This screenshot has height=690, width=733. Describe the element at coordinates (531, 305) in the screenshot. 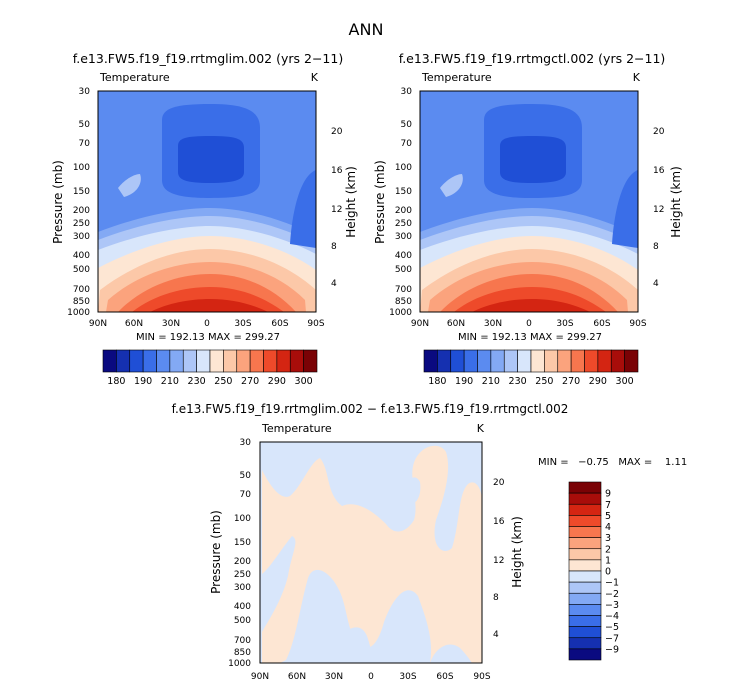

I see `band-red` at that location.